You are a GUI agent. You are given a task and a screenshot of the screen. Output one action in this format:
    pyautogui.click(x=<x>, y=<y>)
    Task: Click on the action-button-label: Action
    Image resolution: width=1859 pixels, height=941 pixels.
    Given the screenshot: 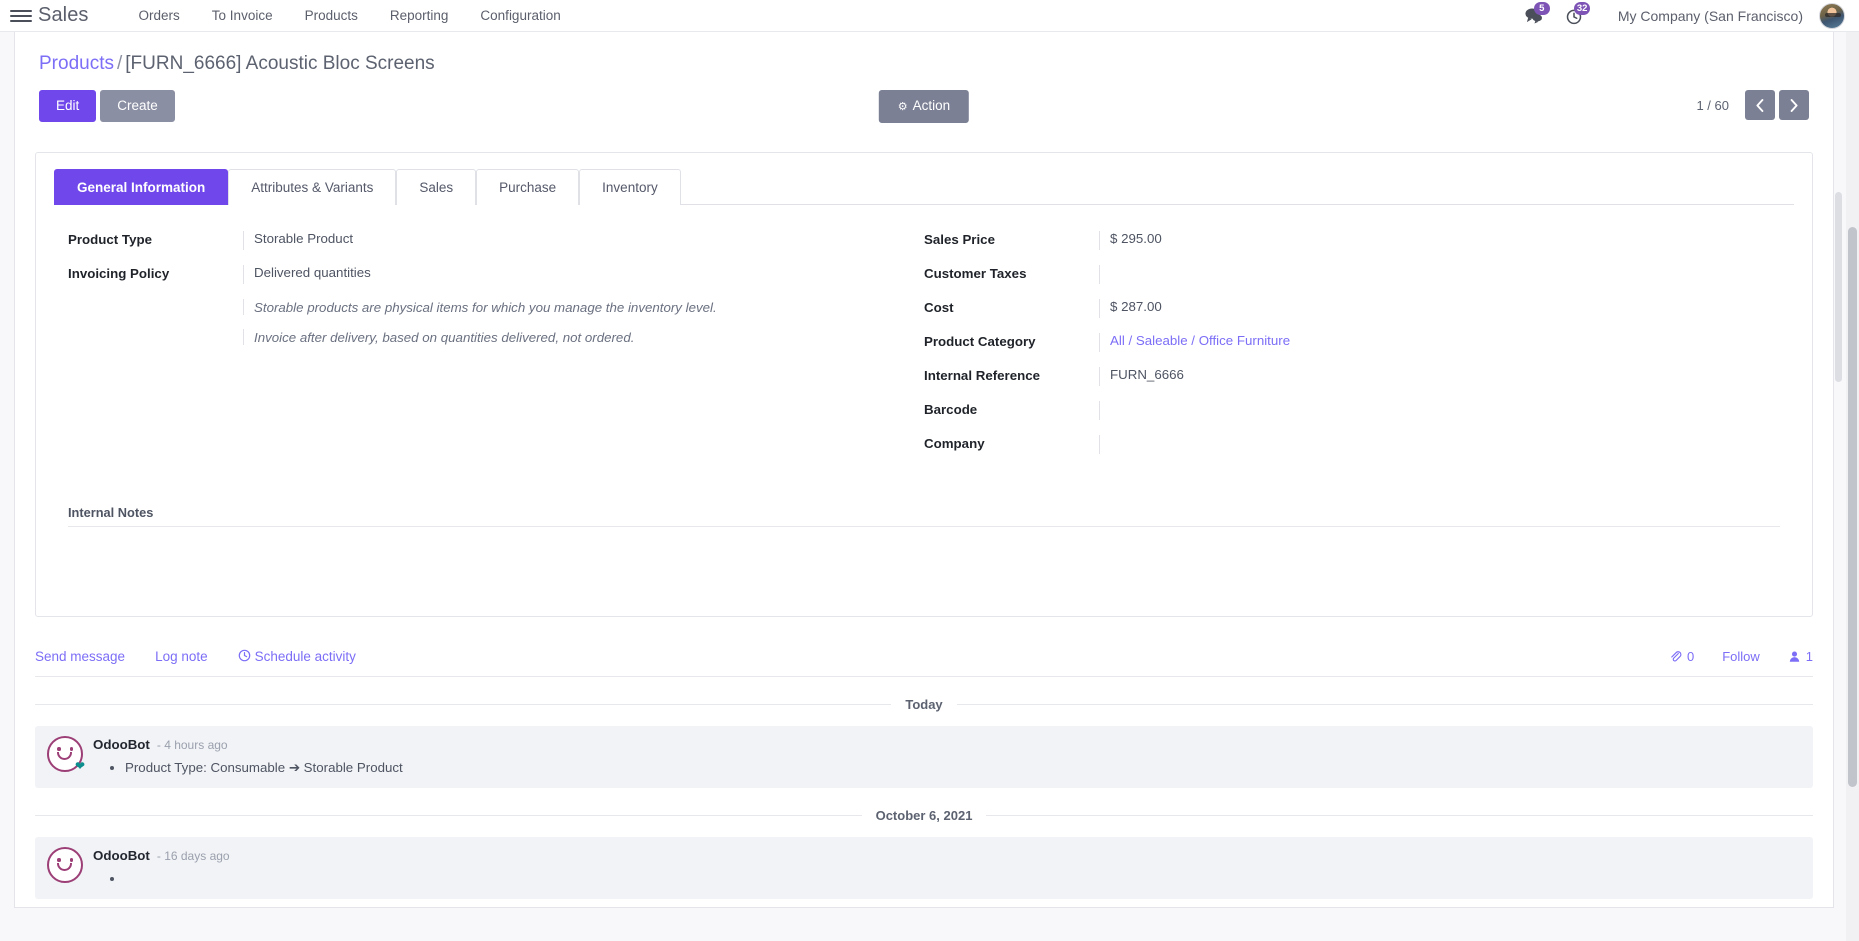 What is the action you would take?
    pyautogui.click(x=931, y=105)
    